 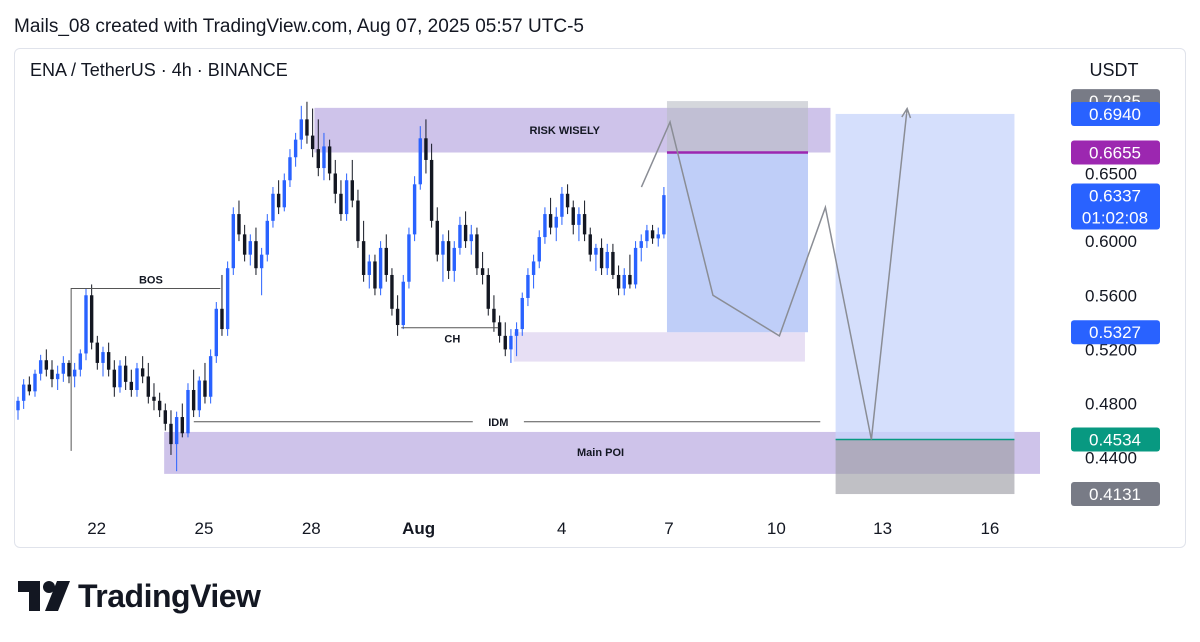 What do you see at coordinates (1111, 173) in the screenshot?
I see `y-tick-label: 0.6500` at bounding box center [1111, 173].